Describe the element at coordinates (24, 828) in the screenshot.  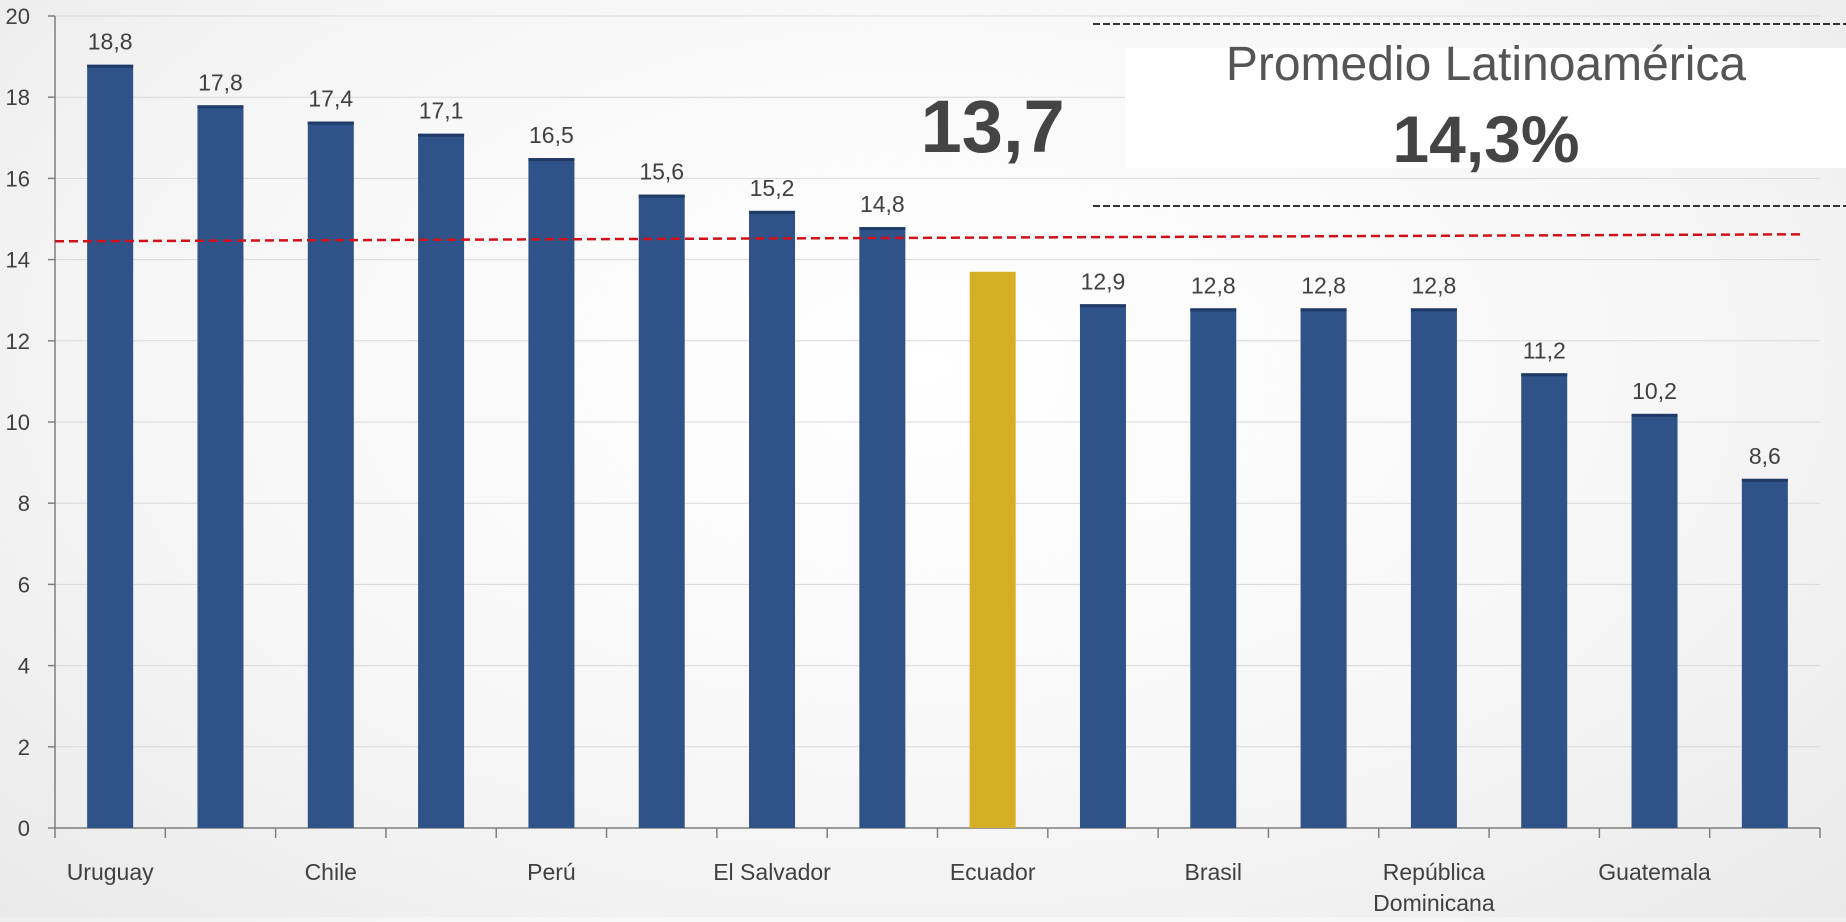
I see `y-tick-label: 0` at that location.